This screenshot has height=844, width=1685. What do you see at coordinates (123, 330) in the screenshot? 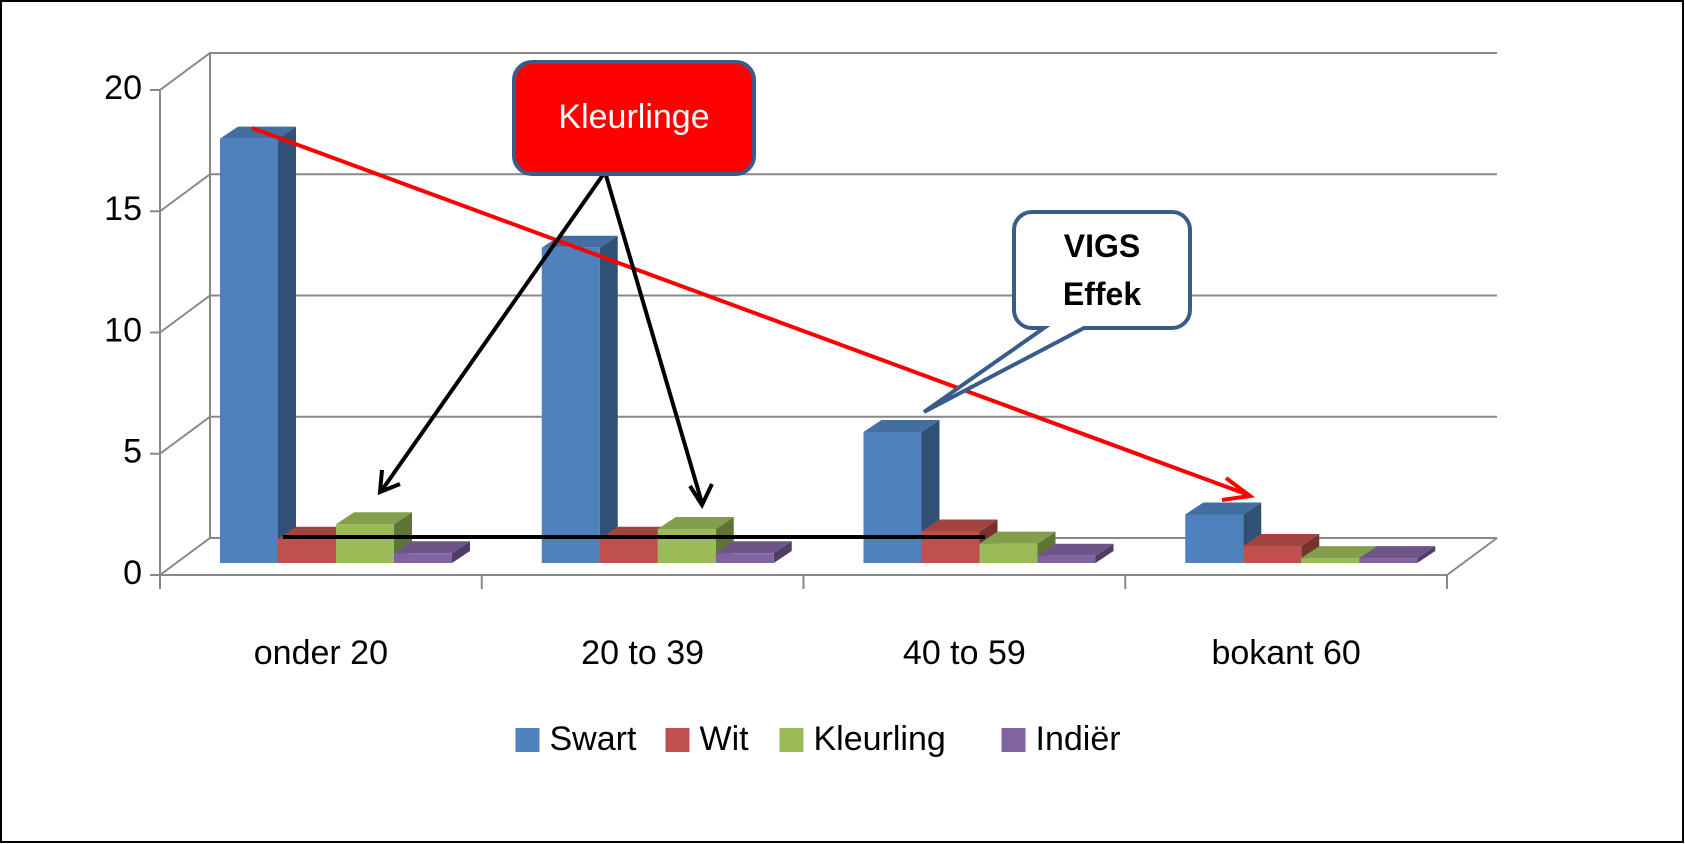
I see `y-tick-label: 10` at bounding box center [123, 330].